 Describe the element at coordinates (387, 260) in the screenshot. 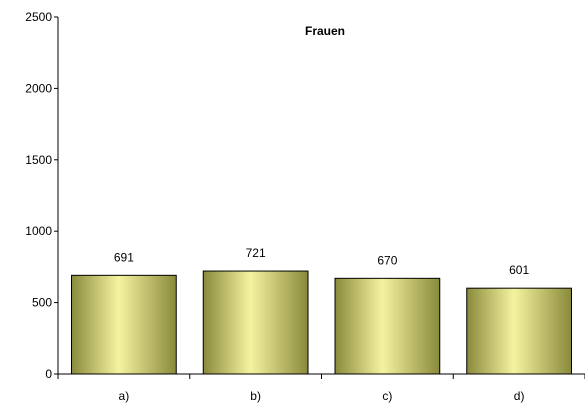

I see `data-label: 670` at that location.